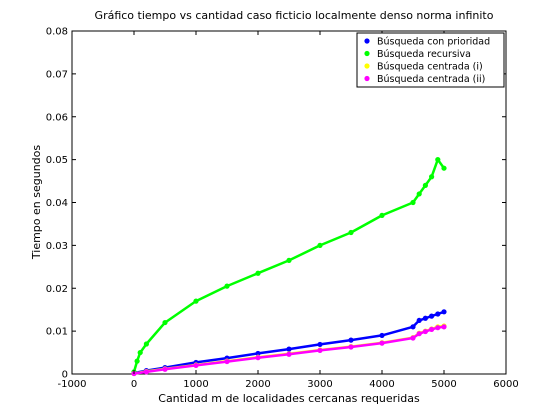 The width and height of the screenshot is (556, 418). I want to click on legend-box, so click(430, 60).